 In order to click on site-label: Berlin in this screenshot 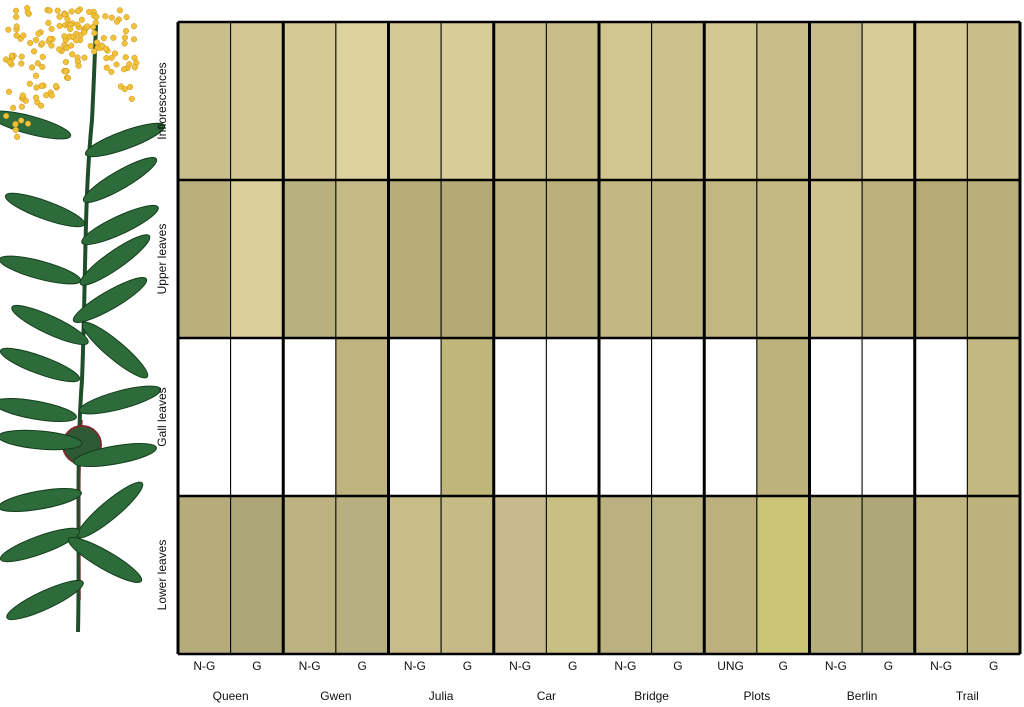, I will do `click(862, 696)`.